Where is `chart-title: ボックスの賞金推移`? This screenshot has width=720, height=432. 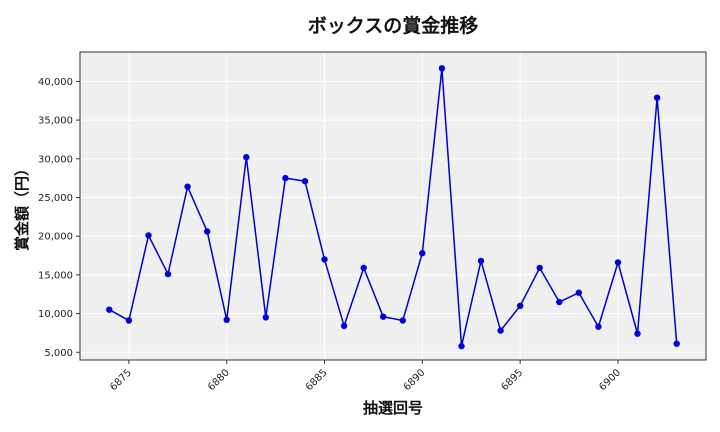 chart-title: ボックスの賞金推移 is located at coordinates (393, 25).